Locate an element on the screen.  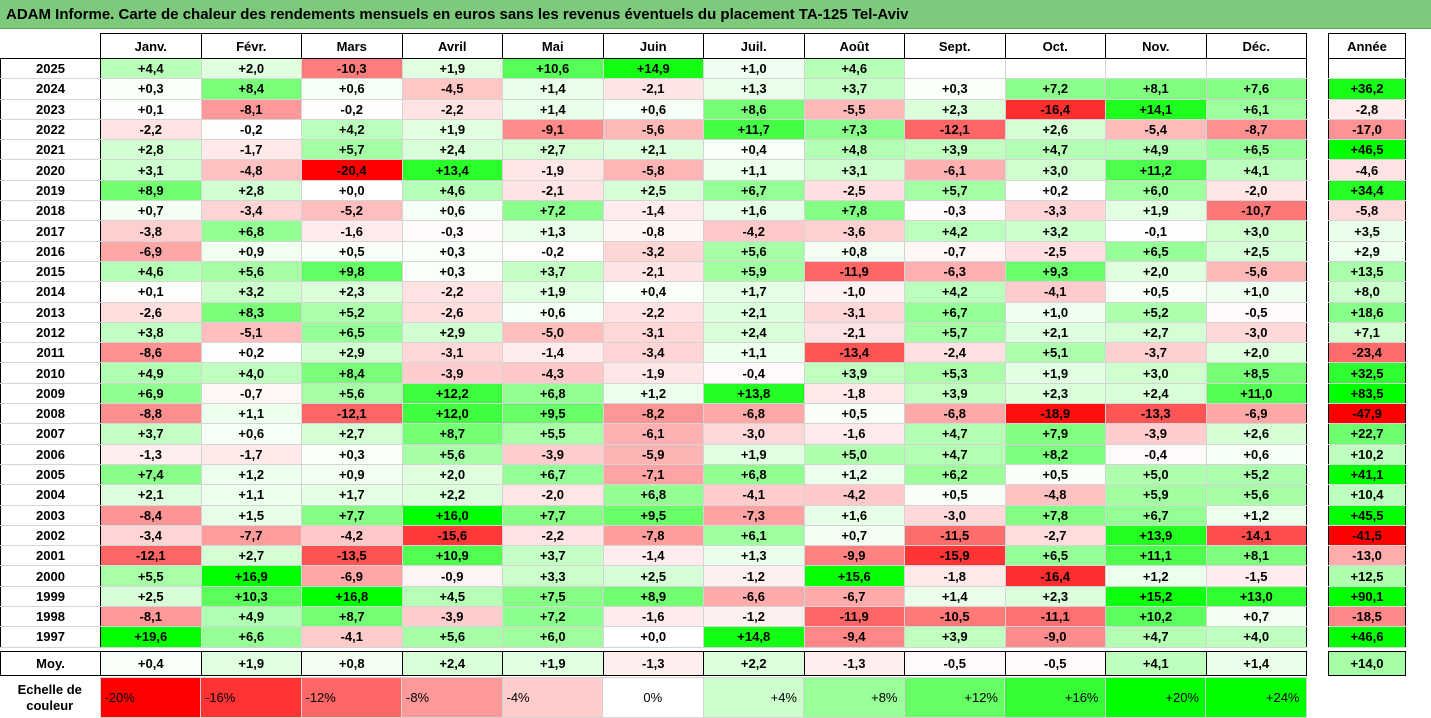
heat-cell: +0,7 is located at coordinates (854, 535).